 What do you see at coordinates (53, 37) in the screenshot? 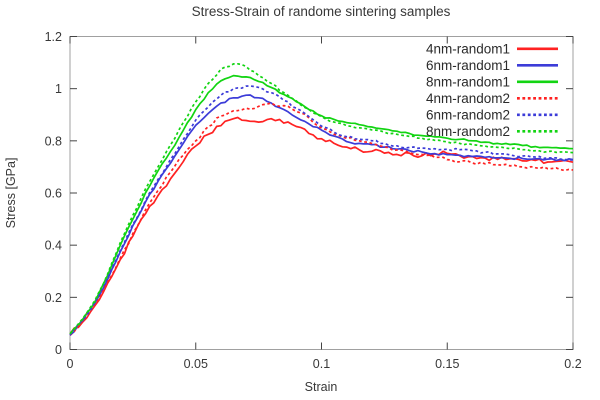
I see `y-tick-label: 1.2` at bounding box center [53, 37].